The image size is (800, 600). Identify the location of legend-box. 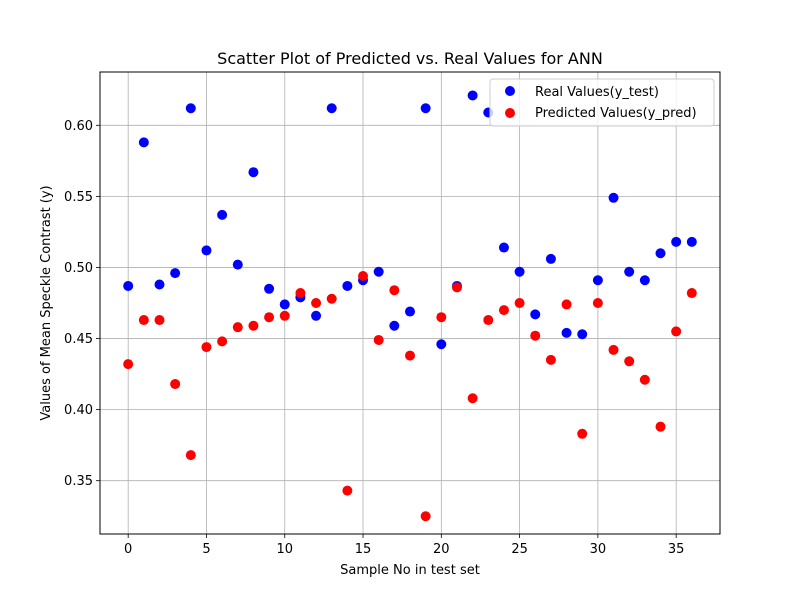
(602, 102).